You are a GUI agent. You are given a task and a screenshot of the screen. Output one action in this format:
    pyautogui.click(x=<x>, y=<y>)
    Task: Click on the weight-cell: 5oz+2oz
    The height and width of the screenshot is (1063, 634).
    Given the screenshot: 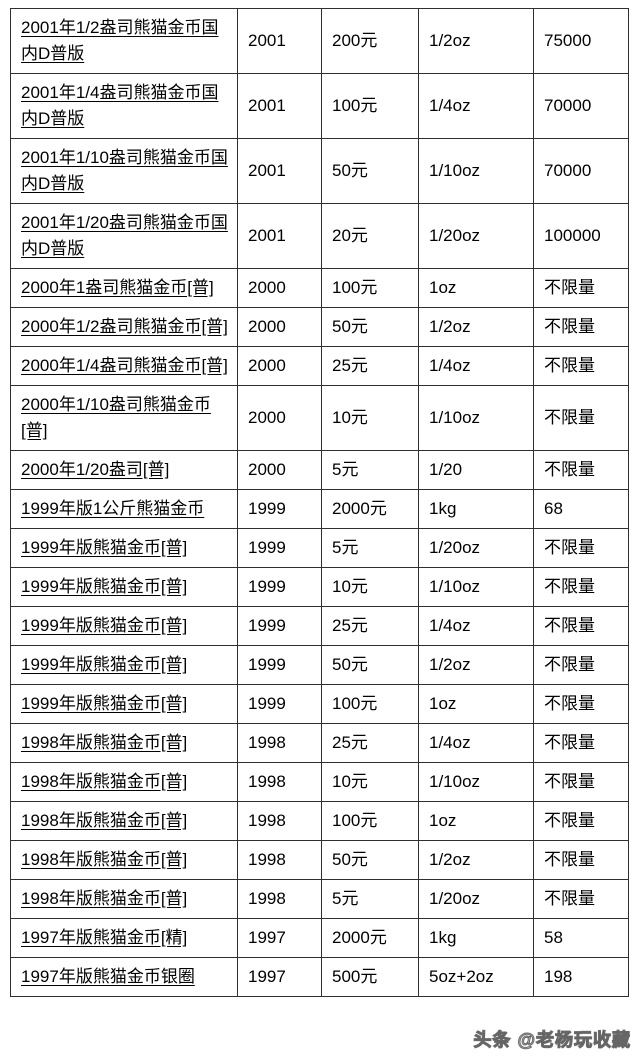 What is the action you would take?
    pyautogui.click(x=476, y=977)
    